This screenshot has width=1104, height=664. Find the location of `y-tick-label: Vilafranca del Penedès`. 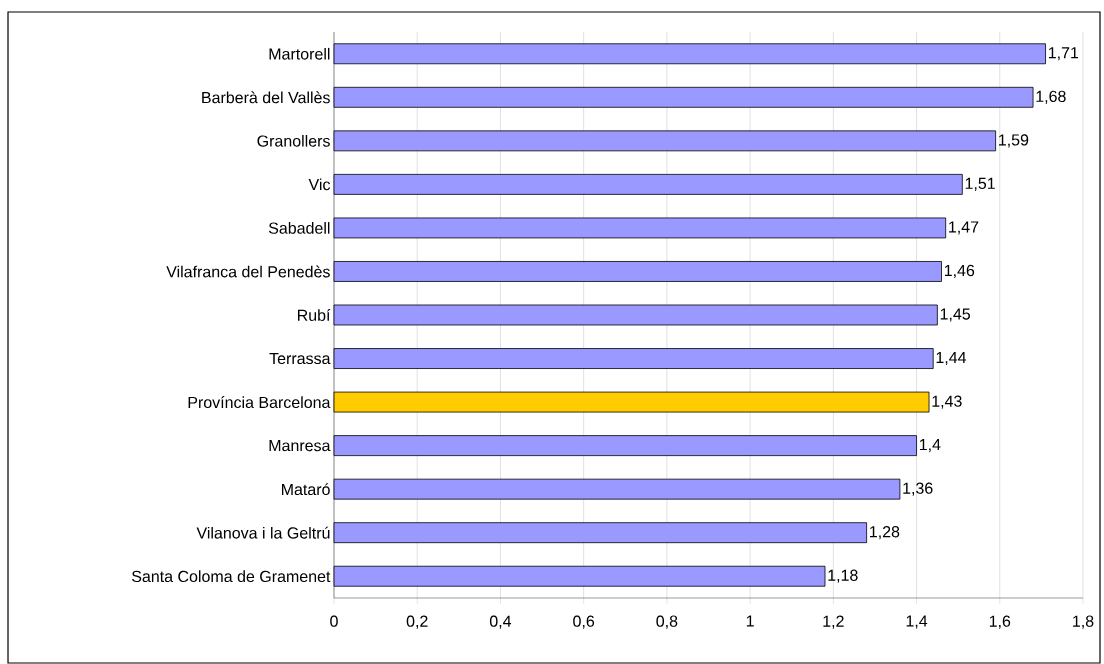

y-tick-label: Vilafranca del Penedès is located at coordinates (248, 271).